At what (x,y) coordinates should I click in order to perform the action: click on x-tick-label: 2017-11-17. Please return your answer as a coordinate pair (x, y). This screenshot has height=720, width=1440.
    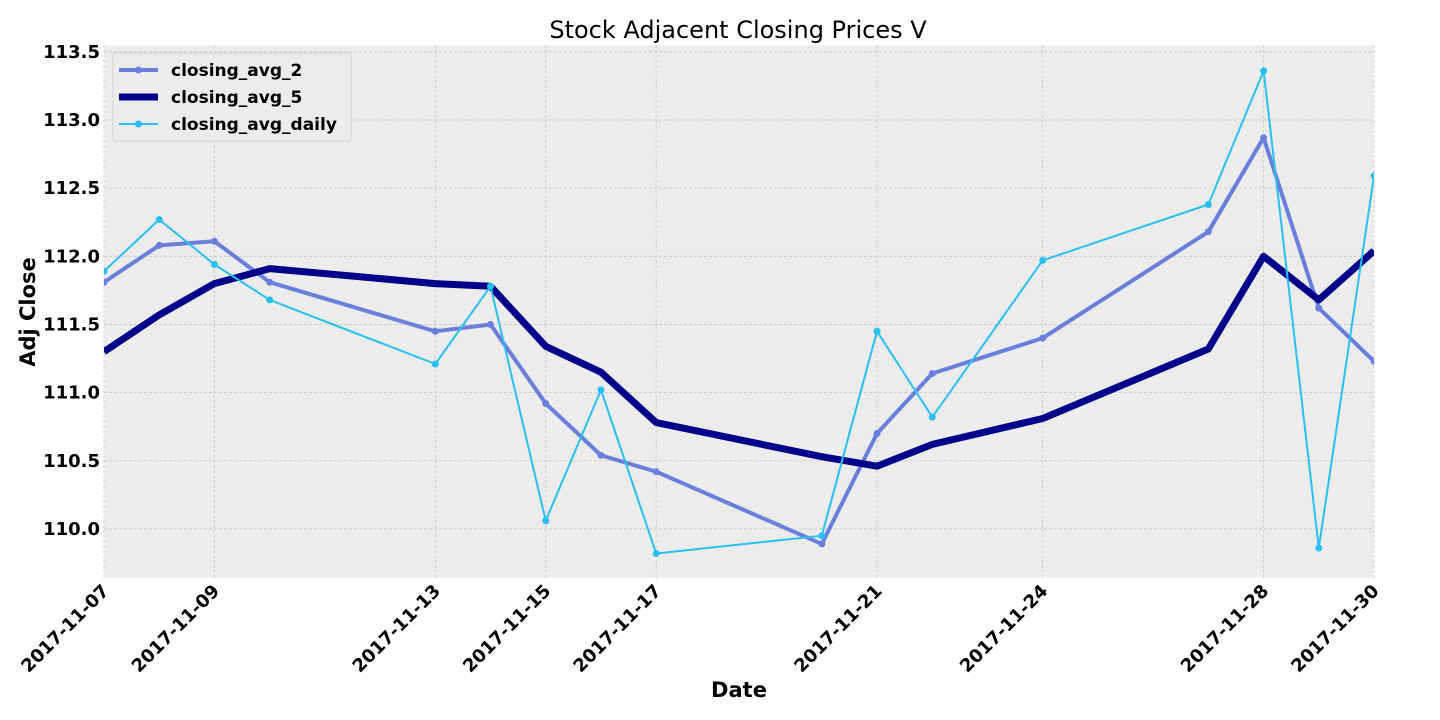
    Looking at the image, I should click on (617, 629).